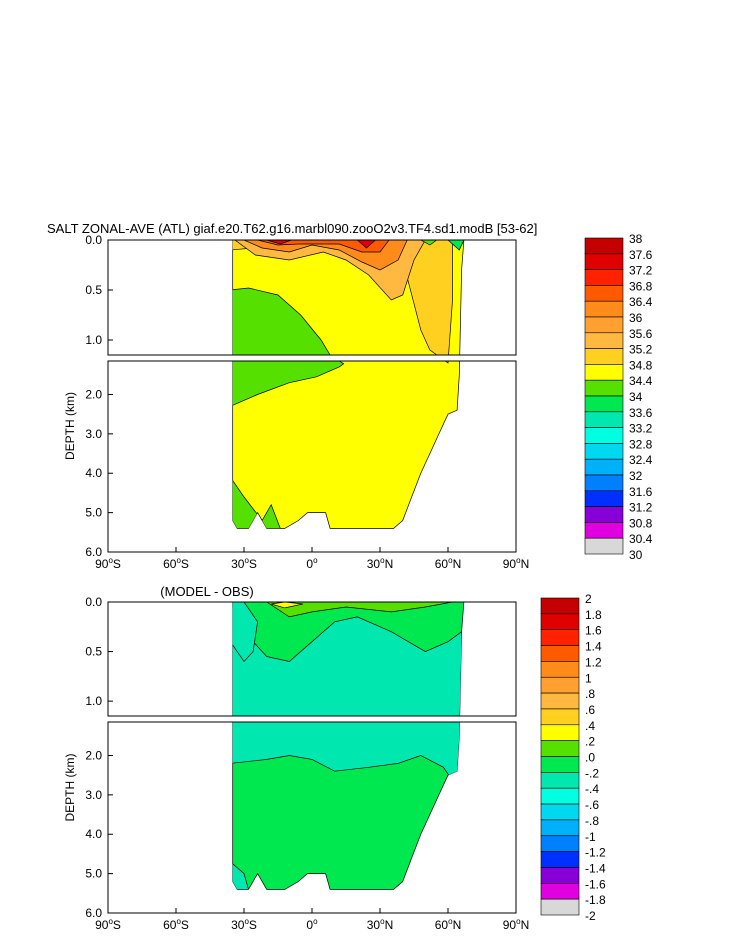  Describe the element at coordinates (93, 290) in the screenshot. I see `y-tick-label: 0.5` at that location.